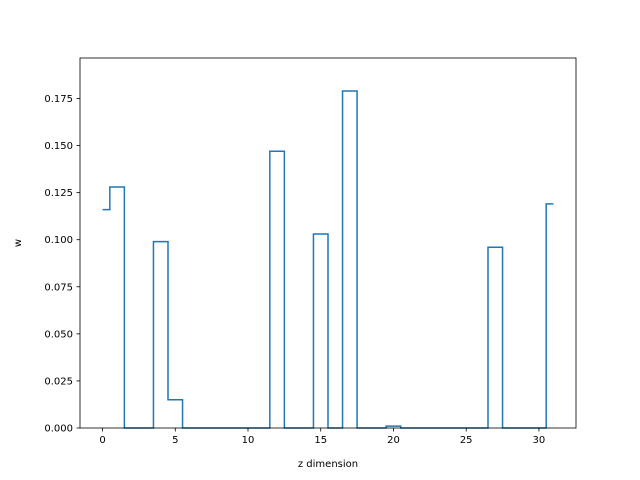  I want to click on x-tick-label: 0, so click(102, 440).